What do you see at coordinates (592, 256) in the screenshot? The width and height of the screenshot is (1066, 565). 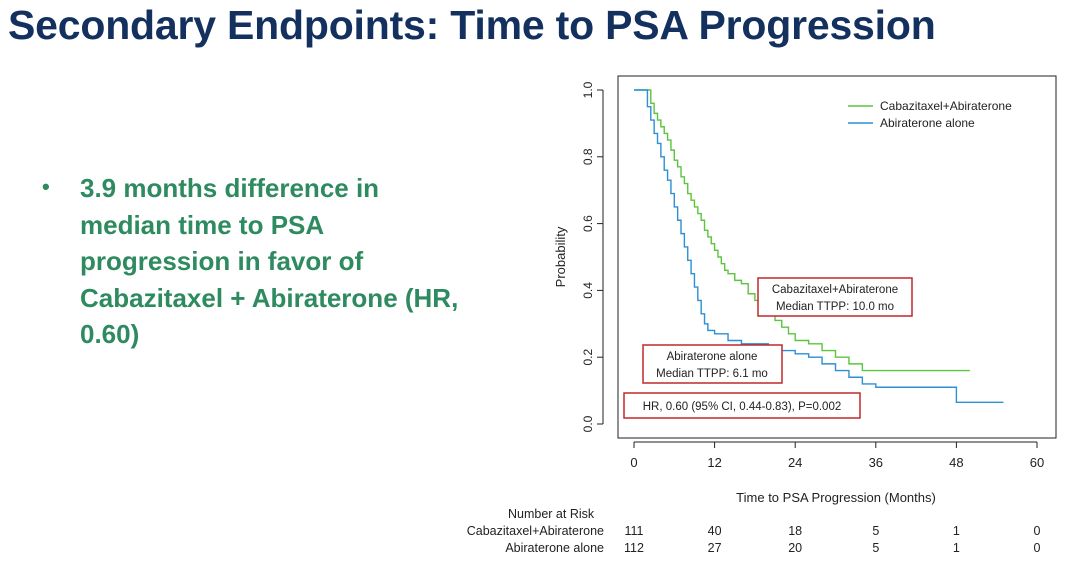 I see `y-axis: 0.0 0.2 0.4 0.6 0.8 1.0` at bounding box center [592, 256].